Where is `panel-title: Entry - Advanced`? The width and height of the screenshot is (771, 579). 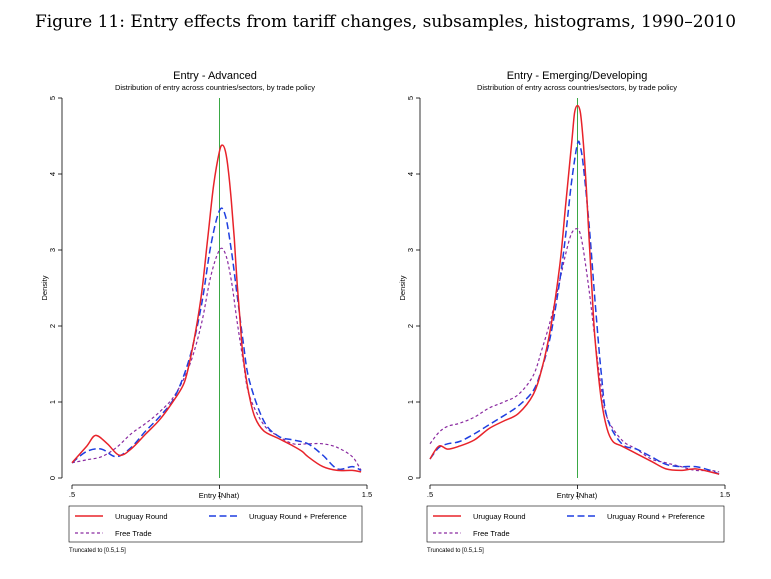
panel-title: Entry - Advanced is located at coordinates (215, 76).